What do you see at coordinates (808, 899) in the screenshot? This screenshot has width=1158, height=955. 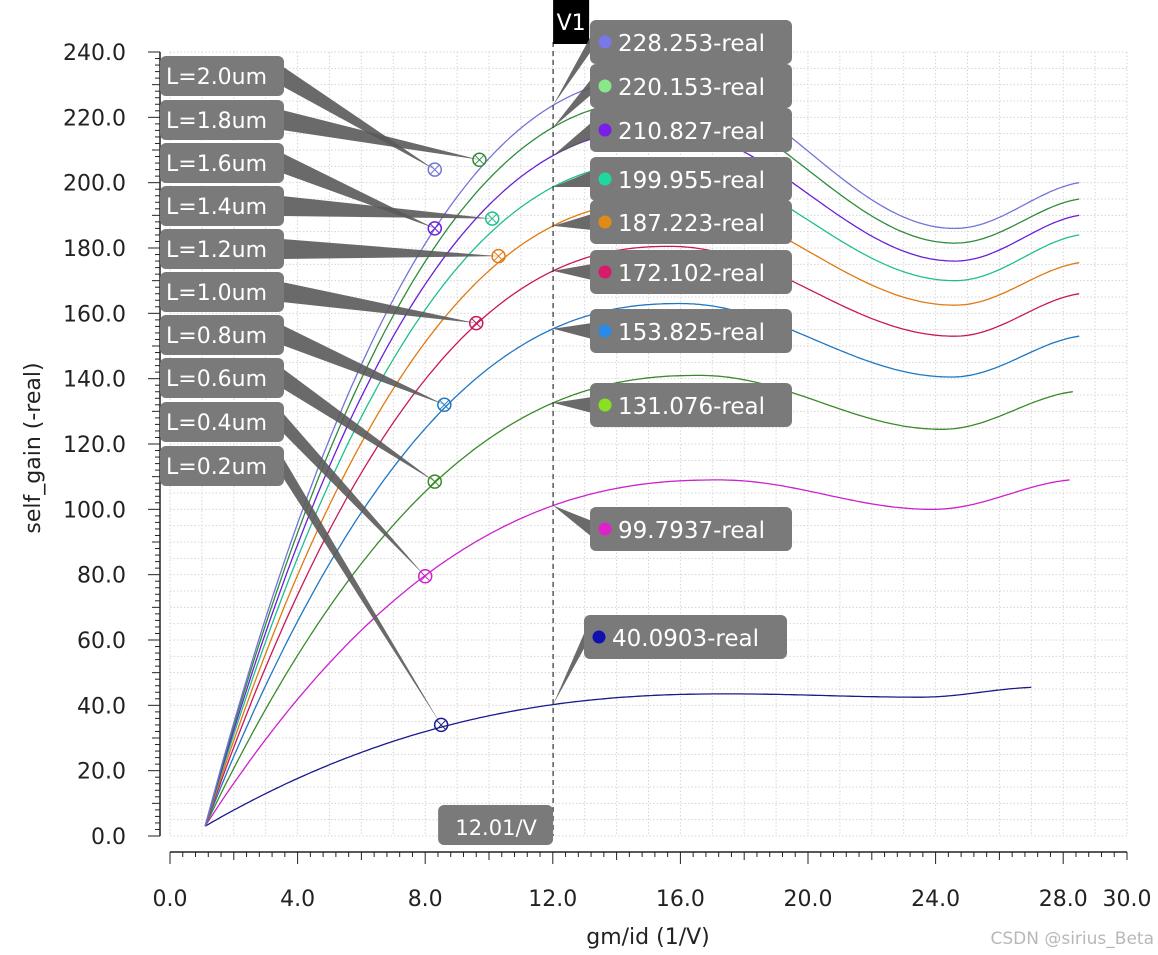 I see `x-tick-label: 20.0` at bounding box center [808, 899].